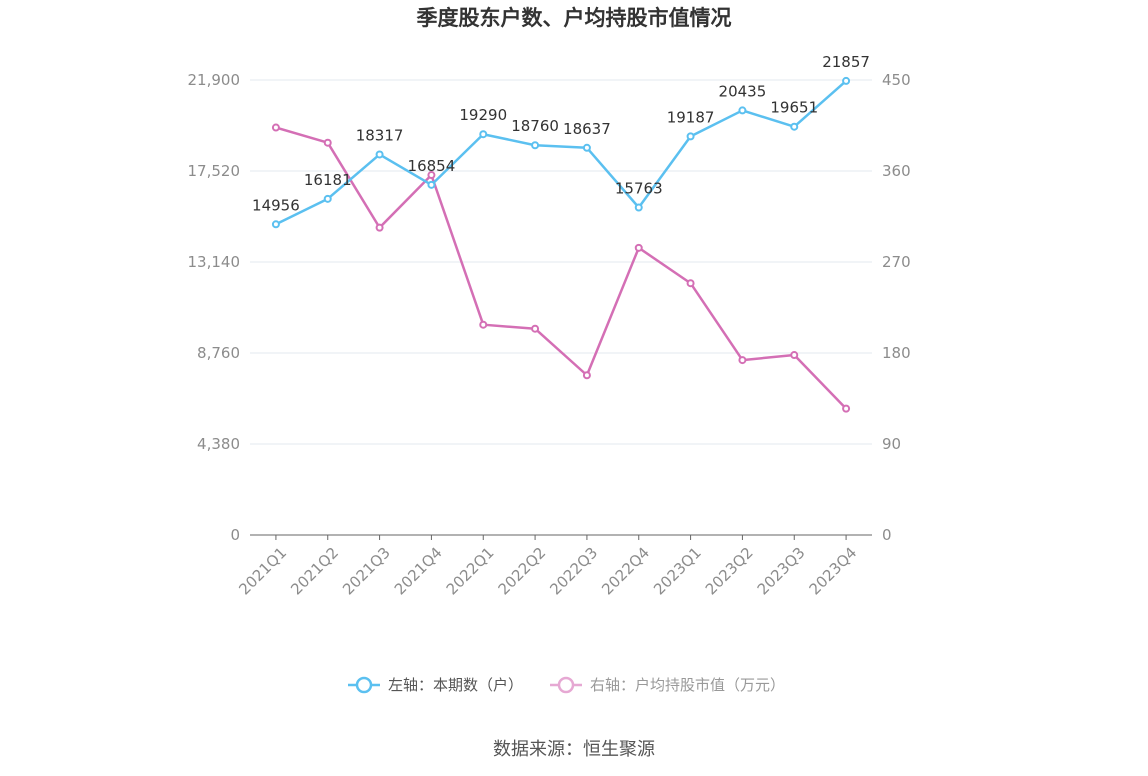 The image size is (1148, 776). I want to click on data-label: 14956, so click(276, 205).